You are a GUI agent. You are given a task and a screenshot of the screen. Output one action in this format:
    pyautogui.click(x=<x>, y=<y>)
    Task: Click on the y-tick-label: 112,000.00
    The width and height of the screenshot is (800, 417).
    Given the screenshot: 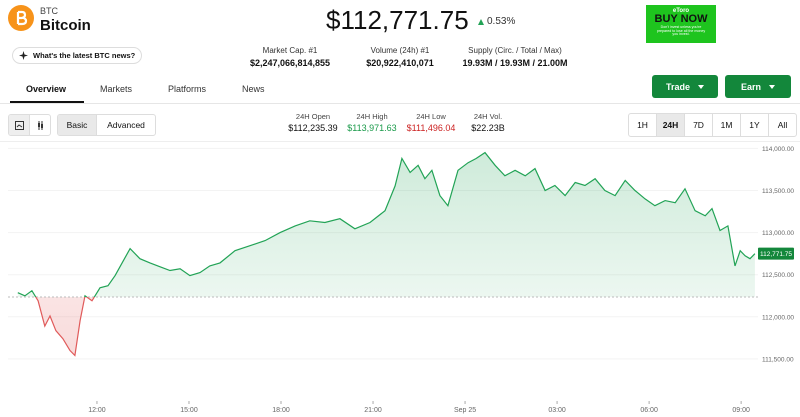 What is the action you would take?
    pyautogui.click(x=778, y=317)
    